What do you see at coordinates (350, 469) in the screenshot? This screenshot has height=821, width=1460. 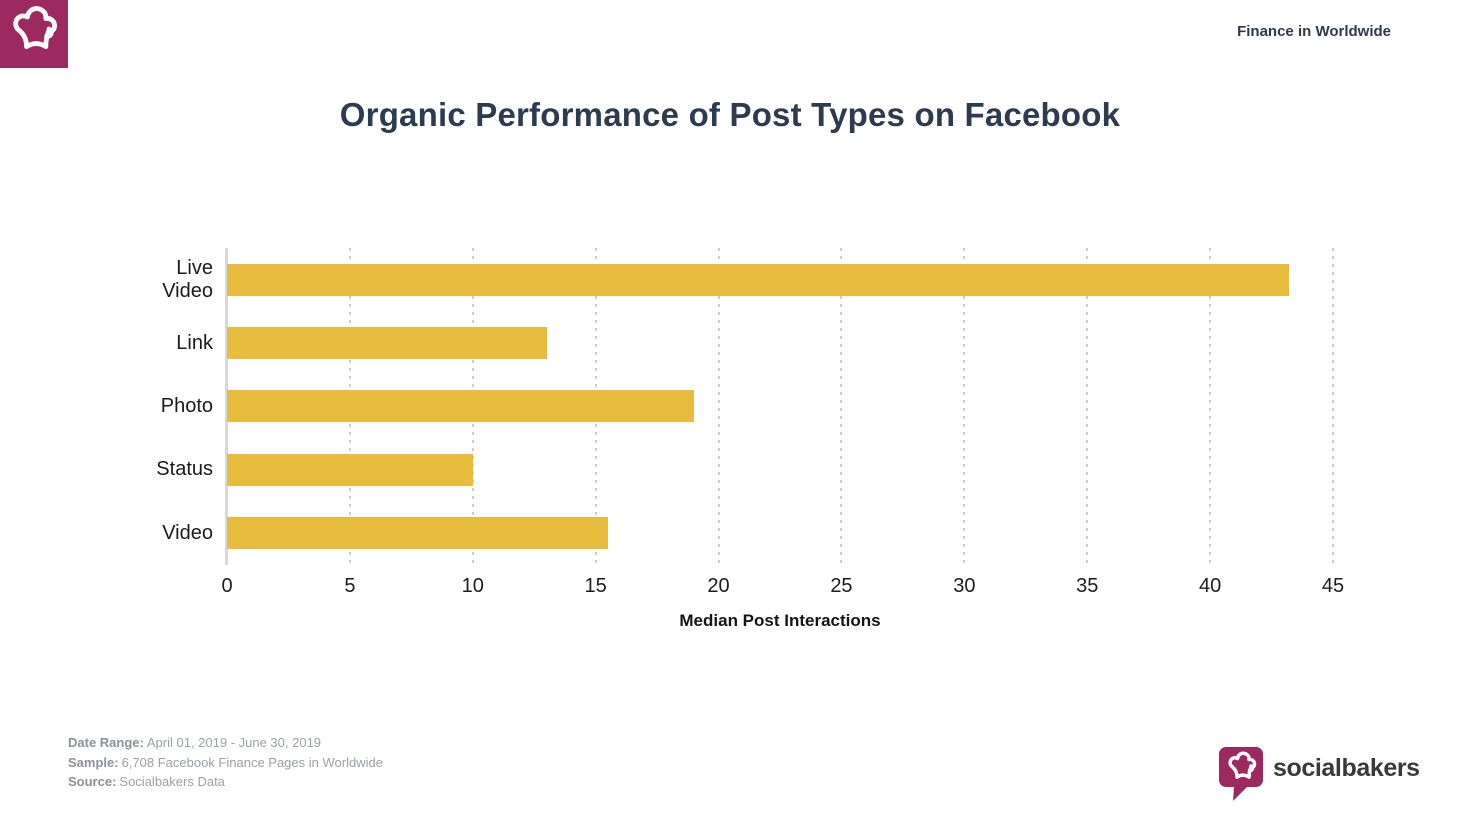 I see `bar-status` at bounding box center [350, 469].